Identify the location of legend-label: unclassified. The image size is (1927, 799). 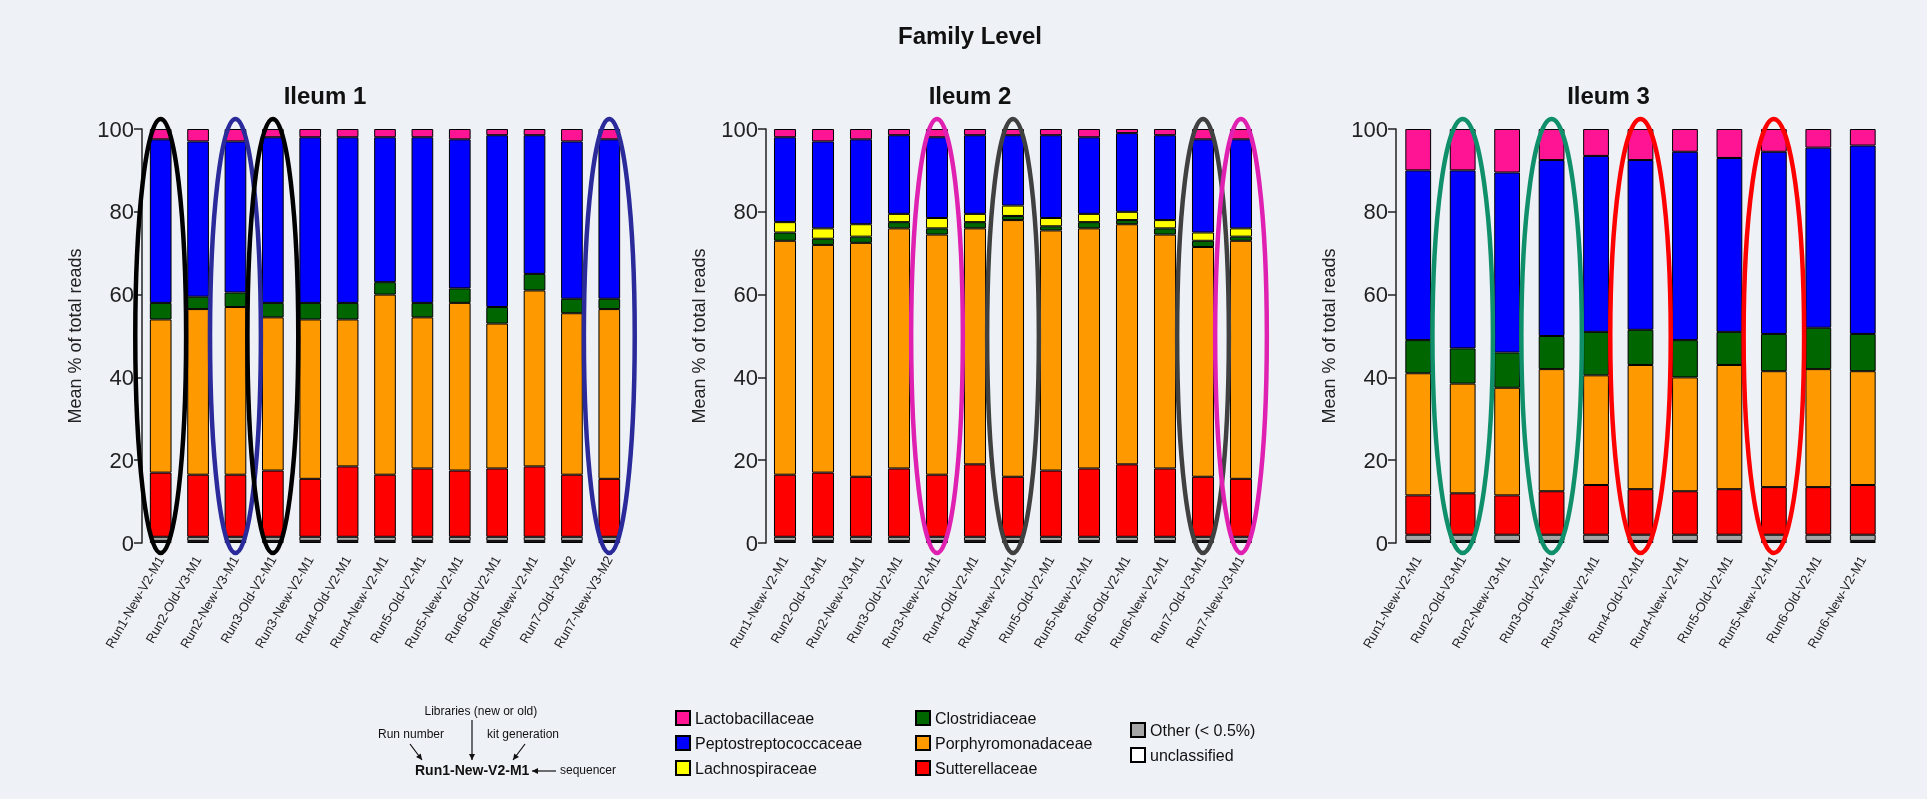
(1192, 755).